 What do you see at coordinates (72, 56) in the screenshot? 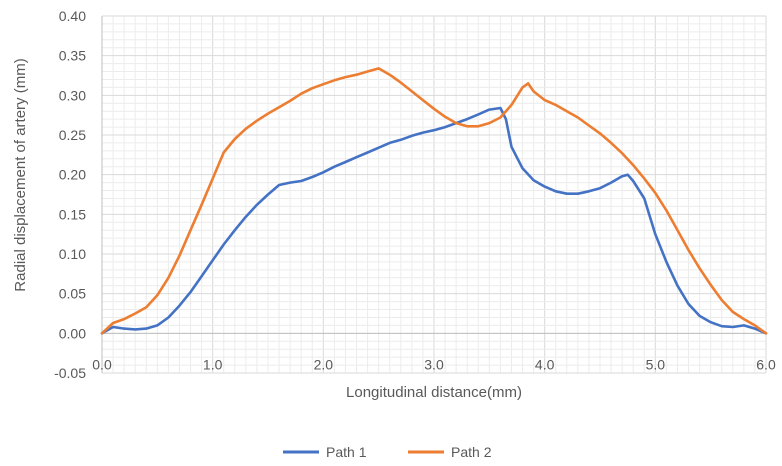
I see `y-tick-label: 0.35` at bounding box center [72, 56].